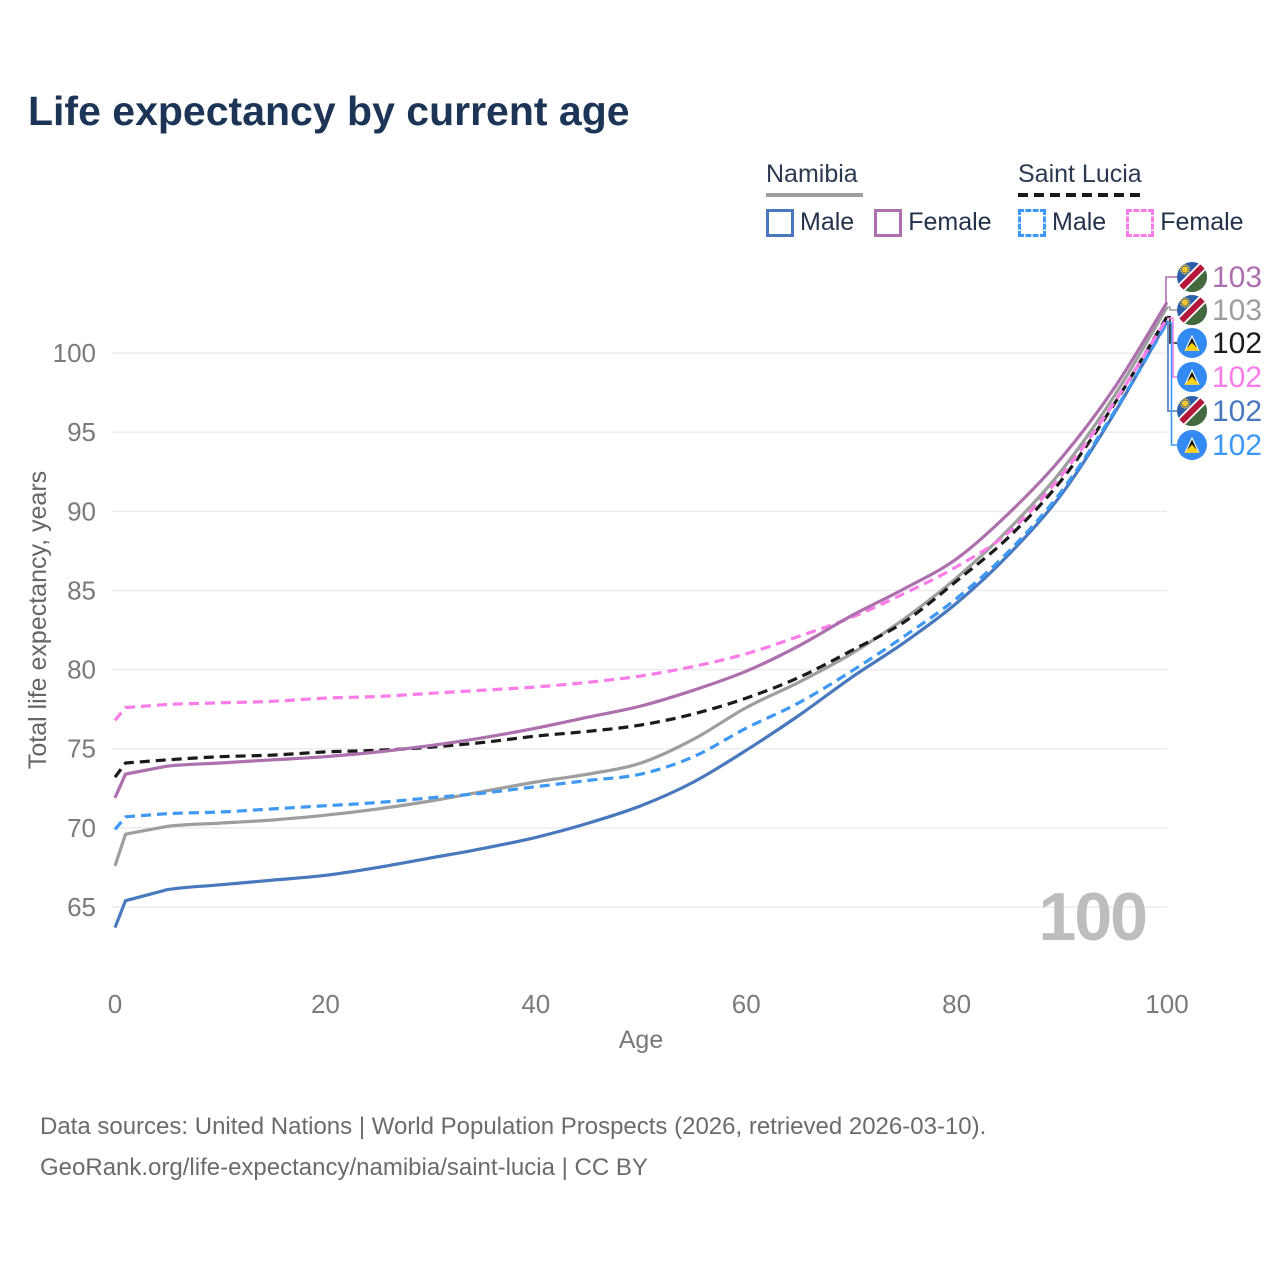  Describe the element at coordinates (81, 670) in the screenshot. I see `y-tick-80: 80` at that location.